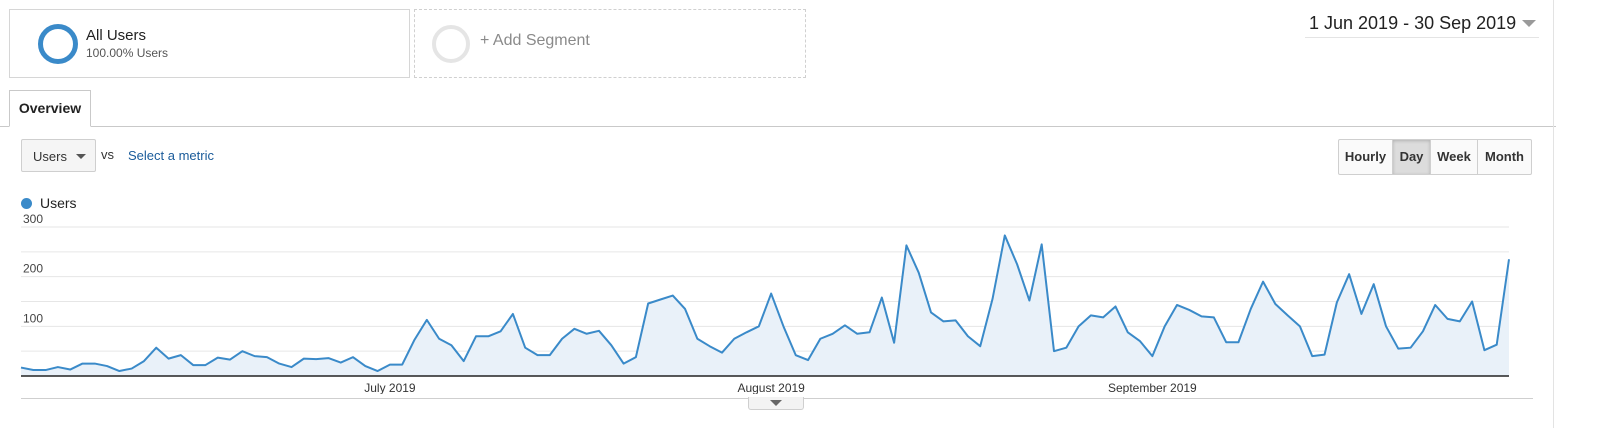 Image resolution: width=1600 pixels, height=428 pixels. What do you see at coordinates (778, 126) in the screenshot?
I see `tab-divider` at bounding box center [778, 126].